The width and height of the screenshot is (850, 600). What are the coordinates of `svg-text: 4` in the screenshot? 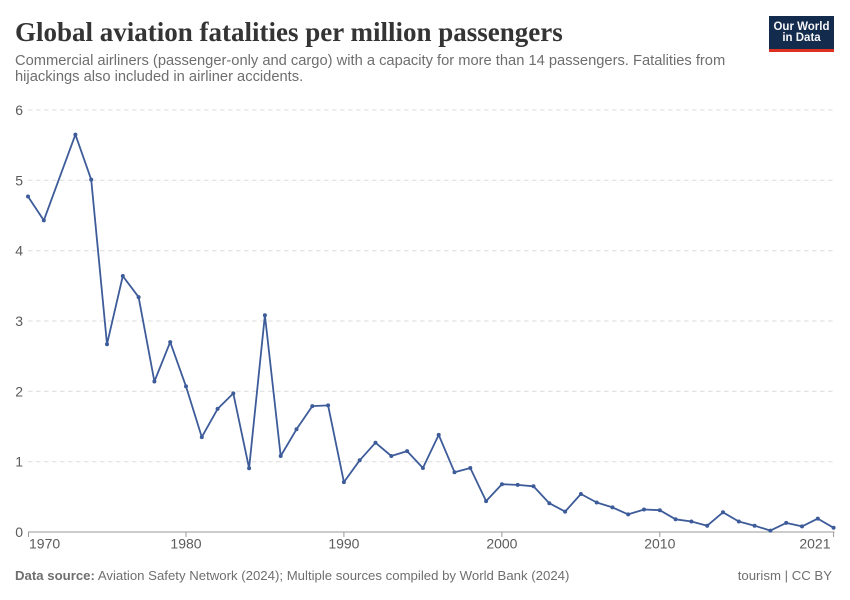 It's located at (19, 251).